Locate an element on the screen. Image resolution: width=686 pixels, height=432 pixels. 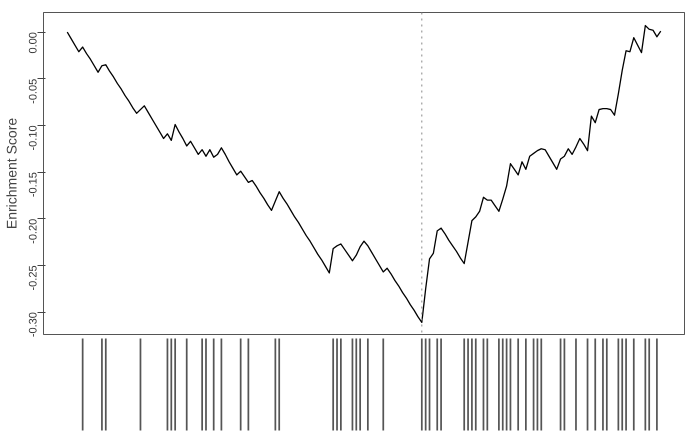
y-tick-label: -0.20 is located at coordinates (34, 231).